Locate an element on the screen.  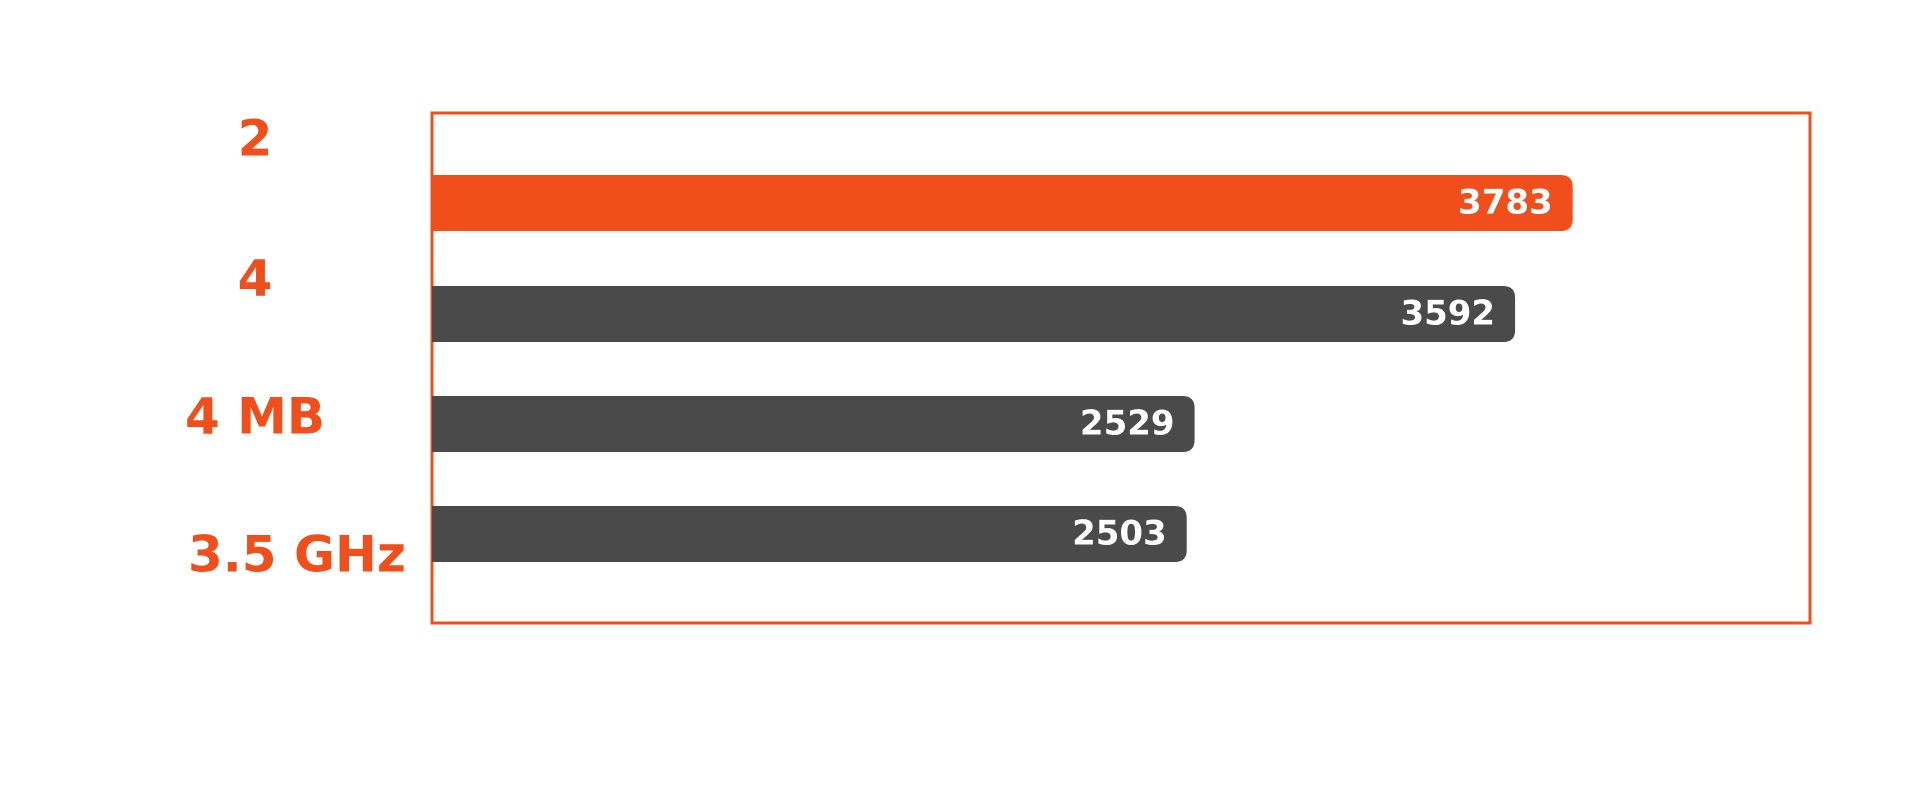
bar-value-label: 2503 is located at coordinates (1119, 534).